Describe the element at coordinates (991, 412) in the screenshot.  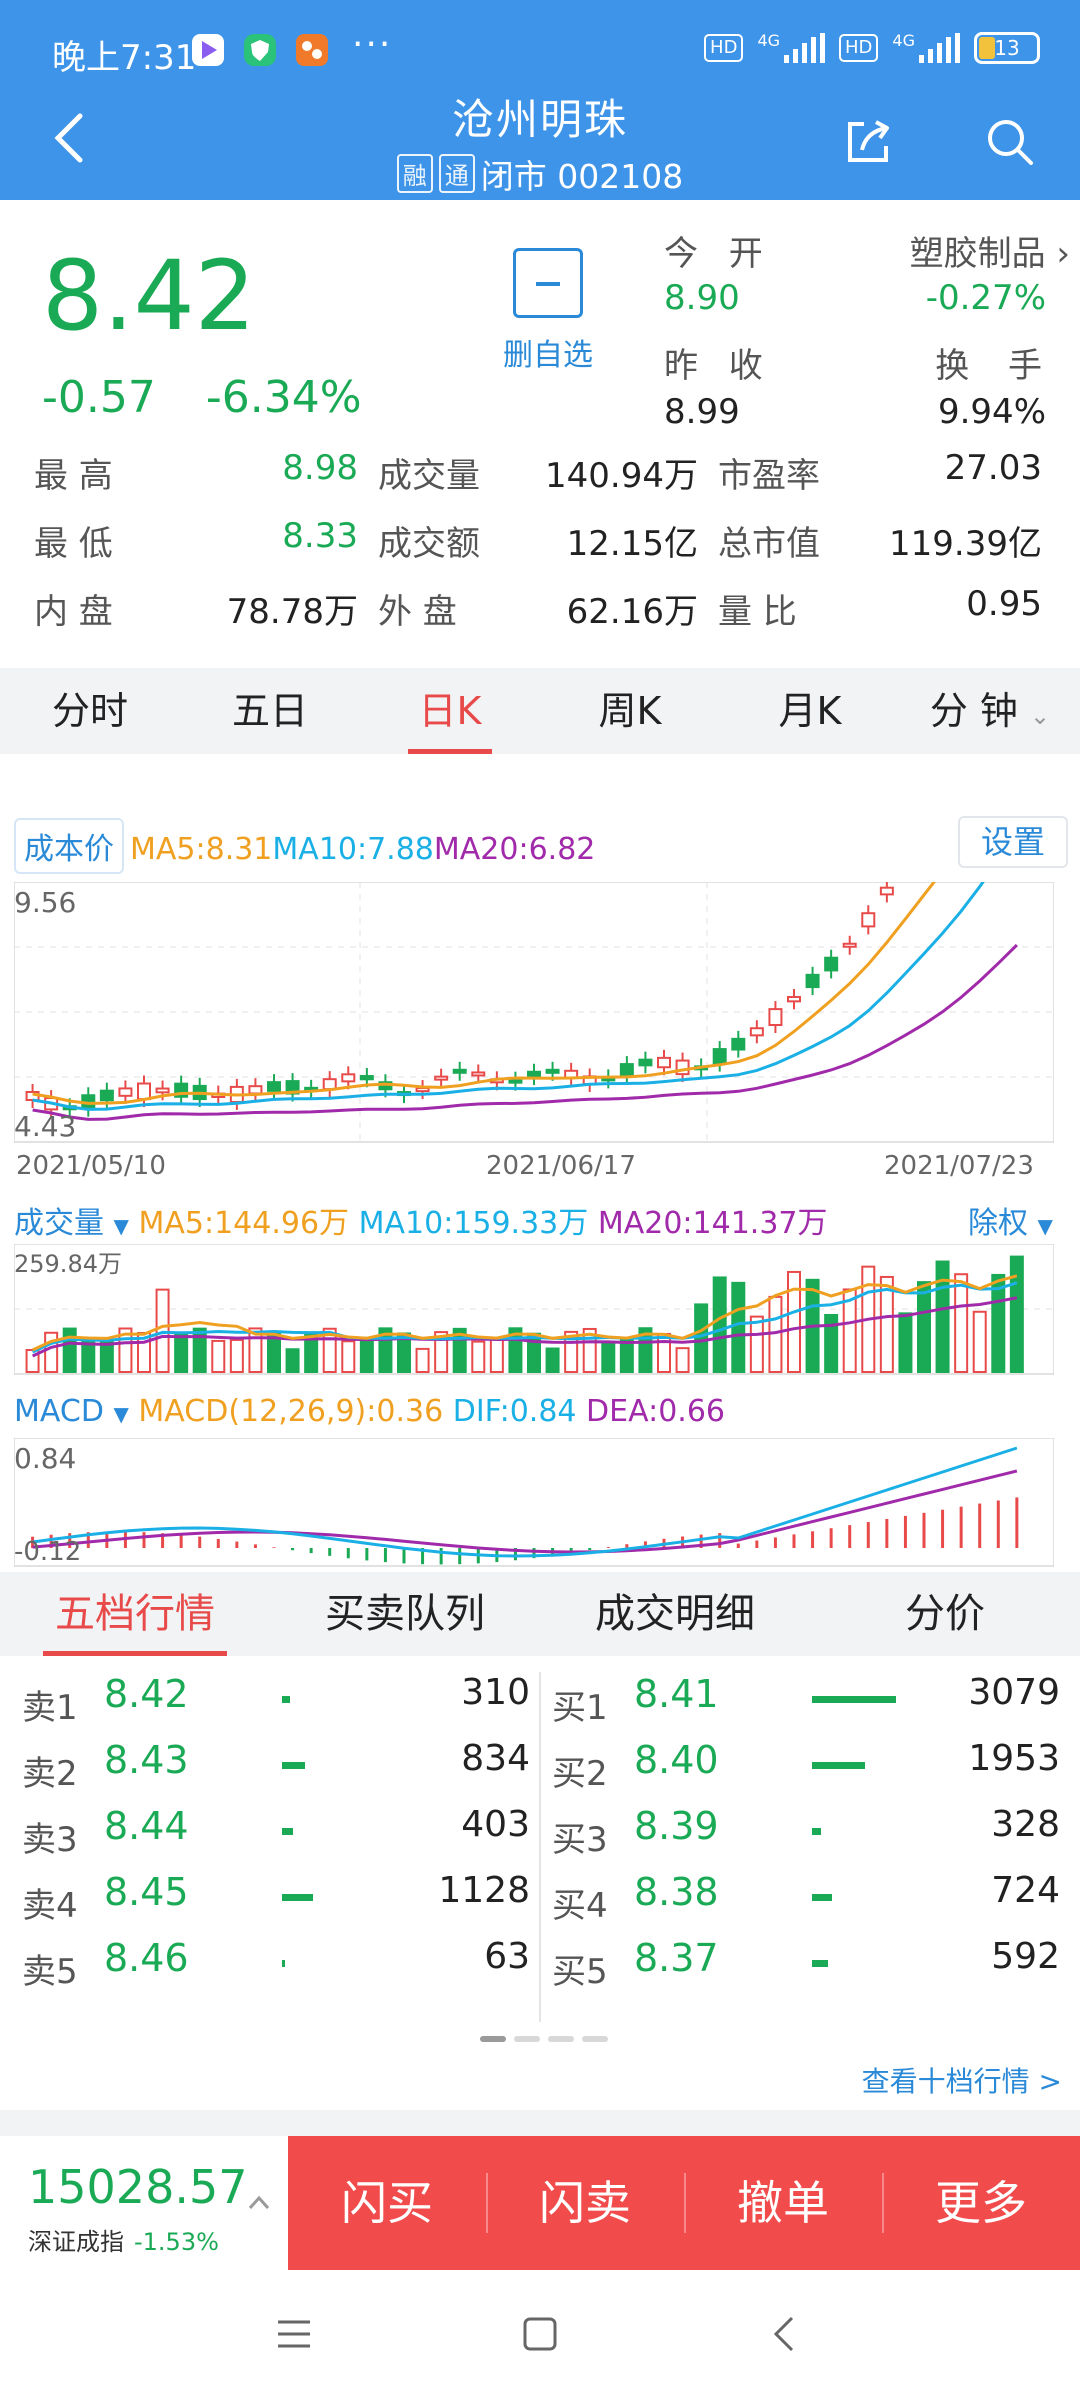
I see `turnover-value: 9.94%` at that location.